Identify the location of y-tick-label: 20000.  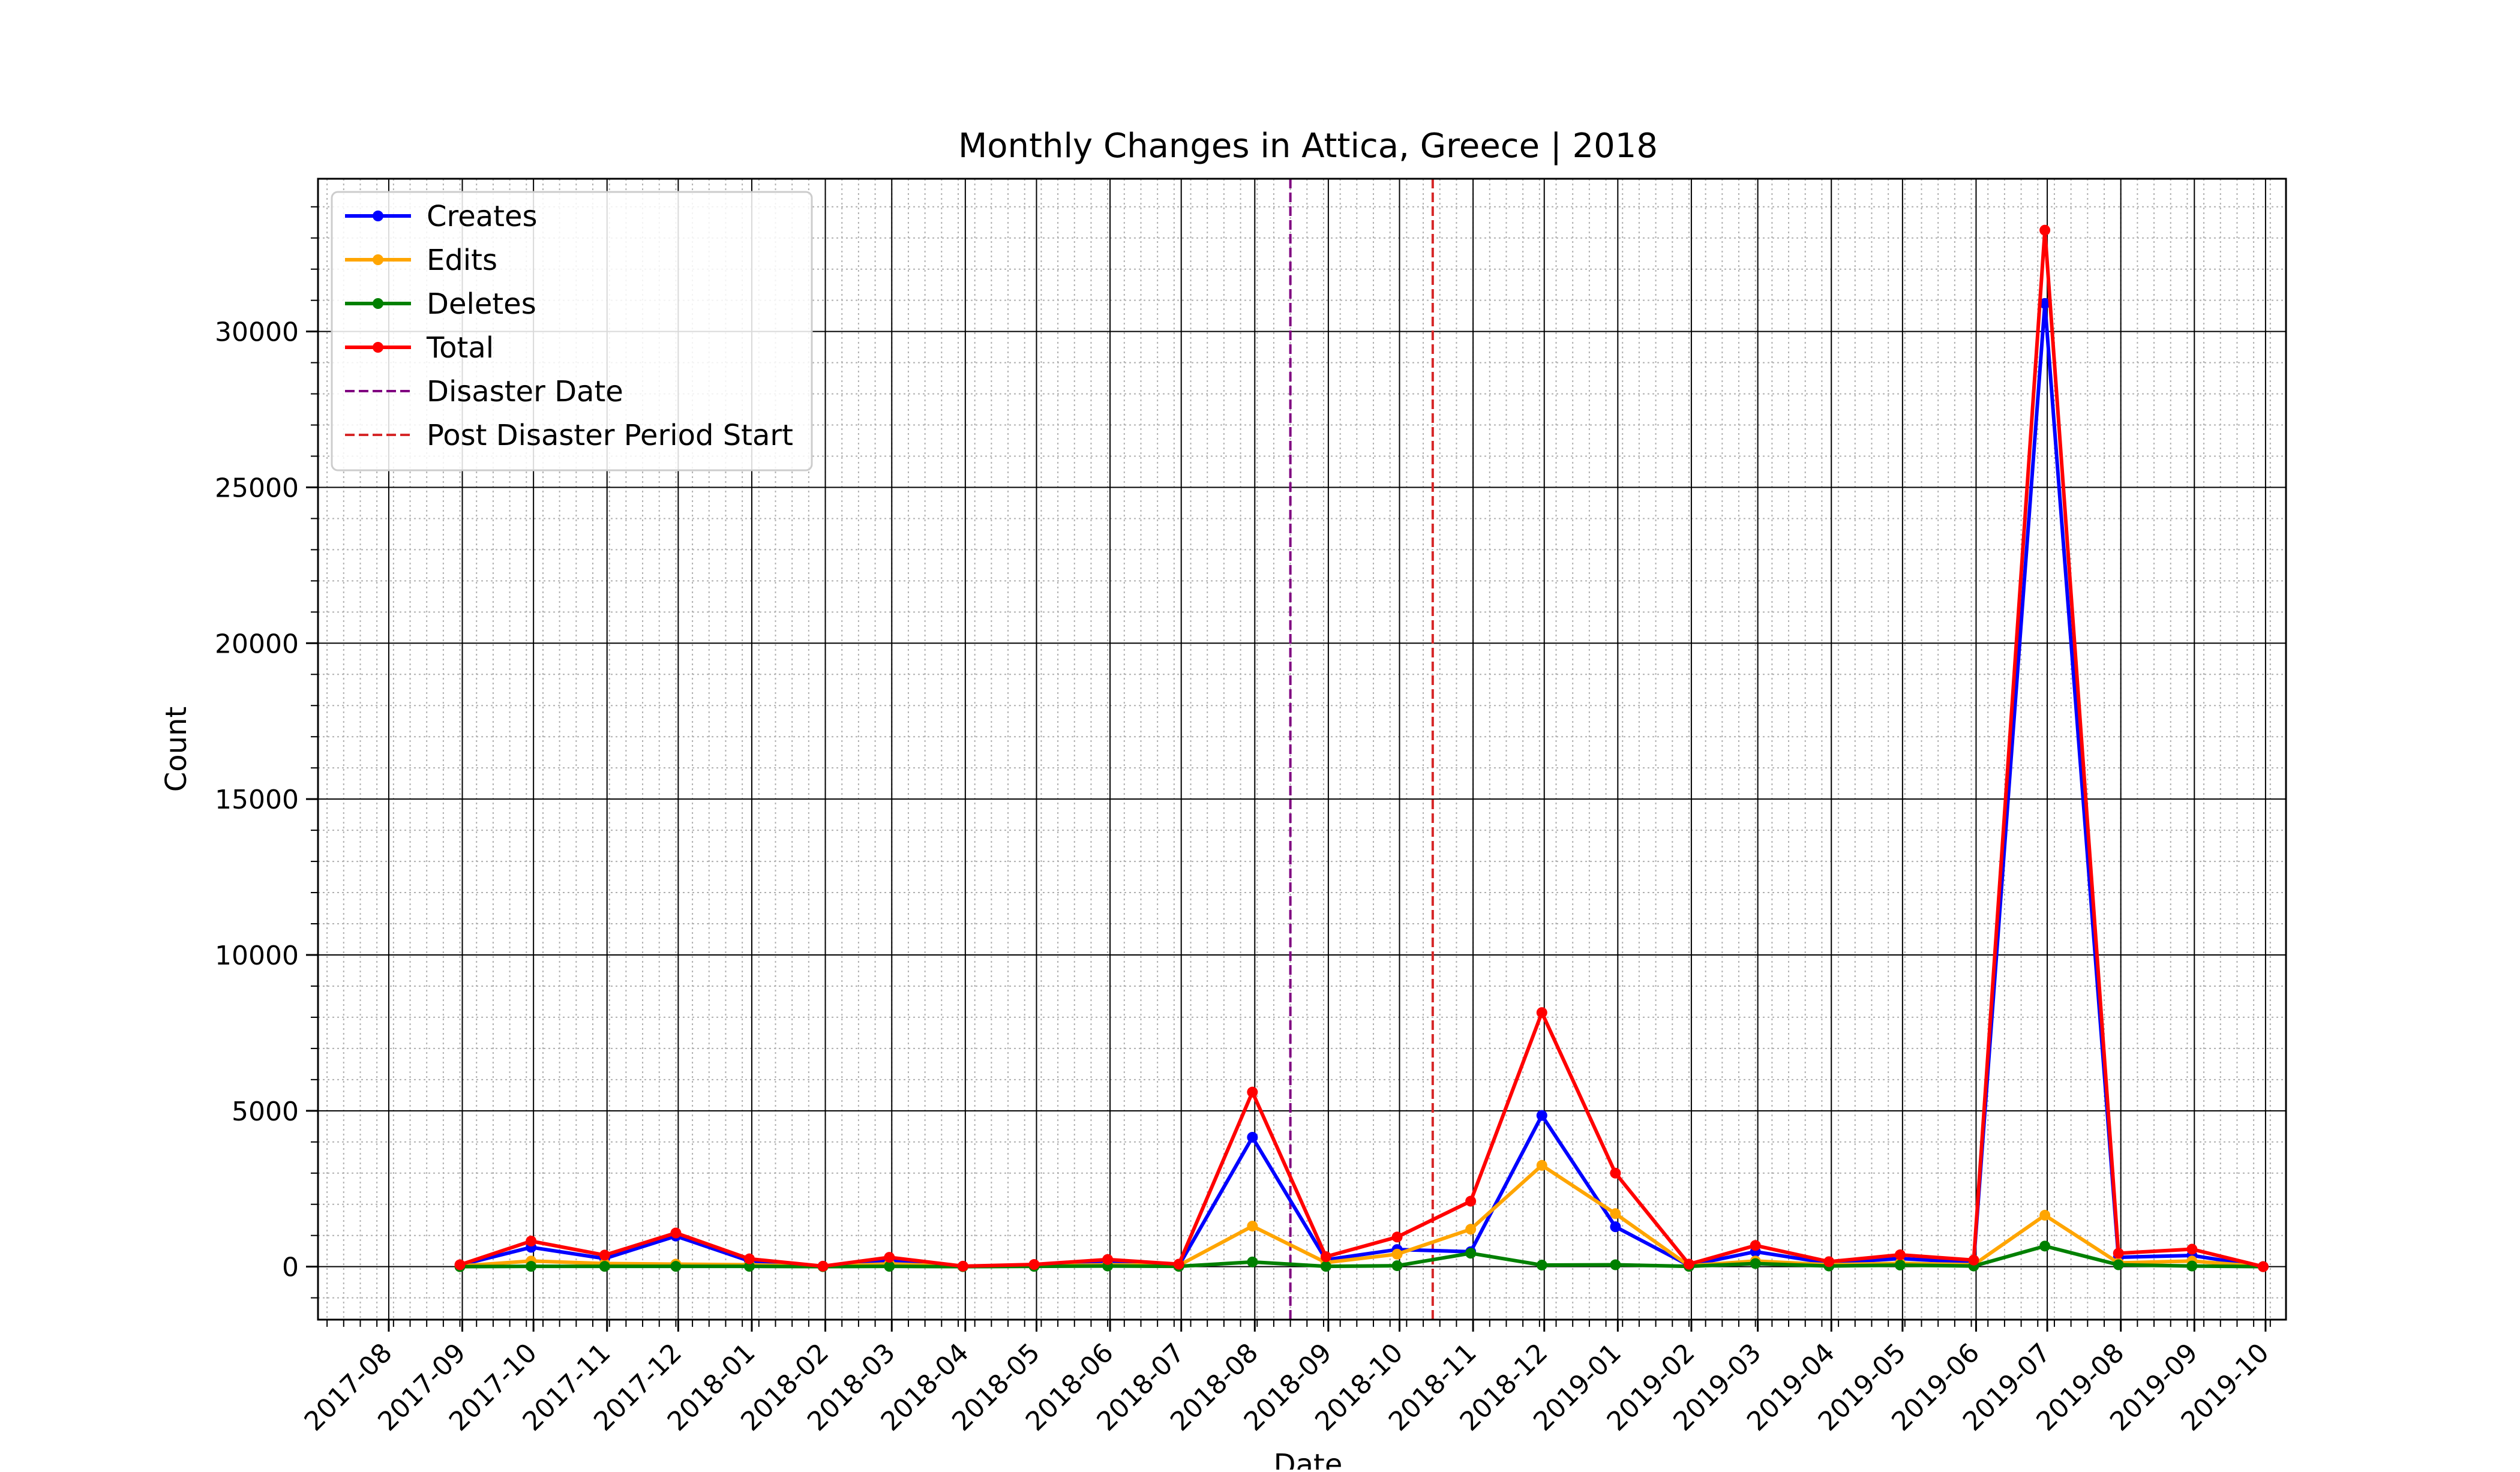
(257, 644).